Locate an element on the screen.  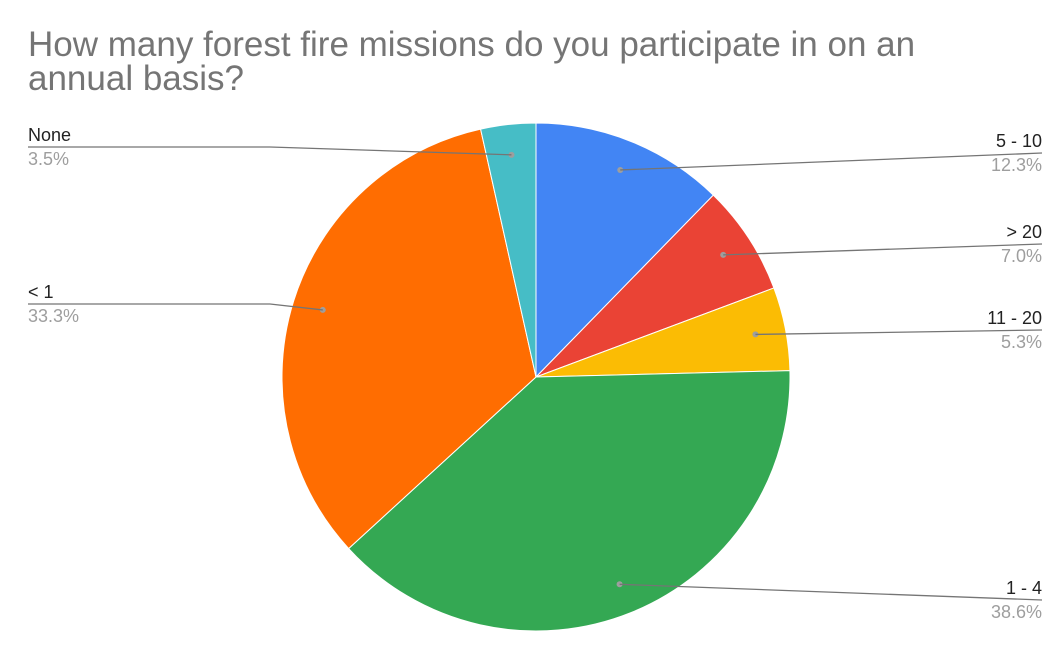
slice-percent-under-1: 33.3% is located at coordinates (53, 316).